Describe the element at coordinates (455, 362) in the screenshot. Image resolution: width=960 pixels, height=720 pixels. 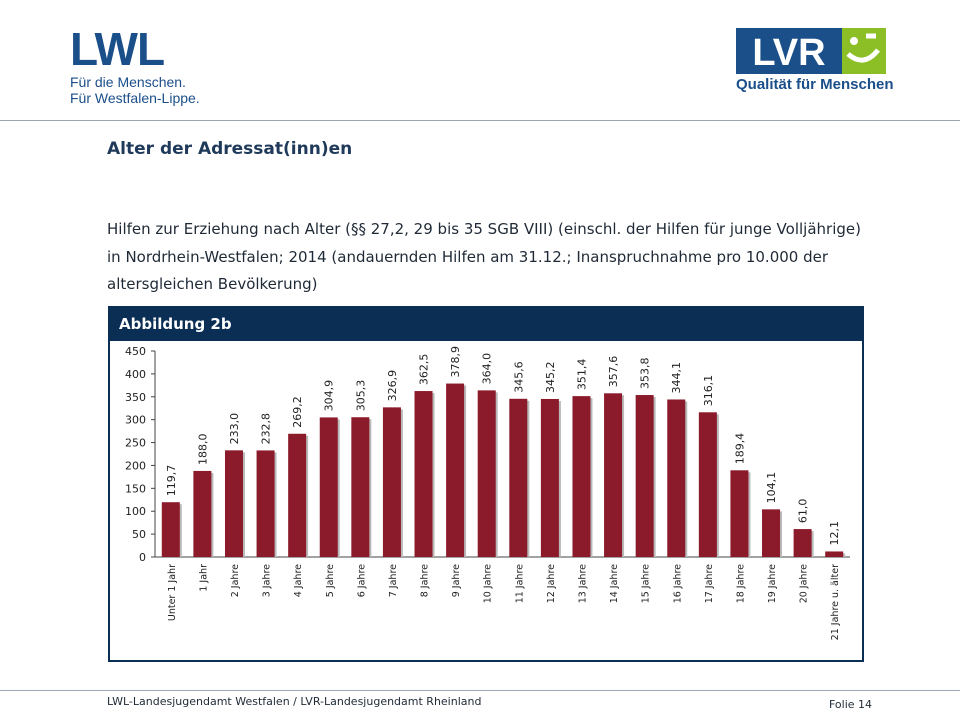
I see `data-label: 378,9` at that location.